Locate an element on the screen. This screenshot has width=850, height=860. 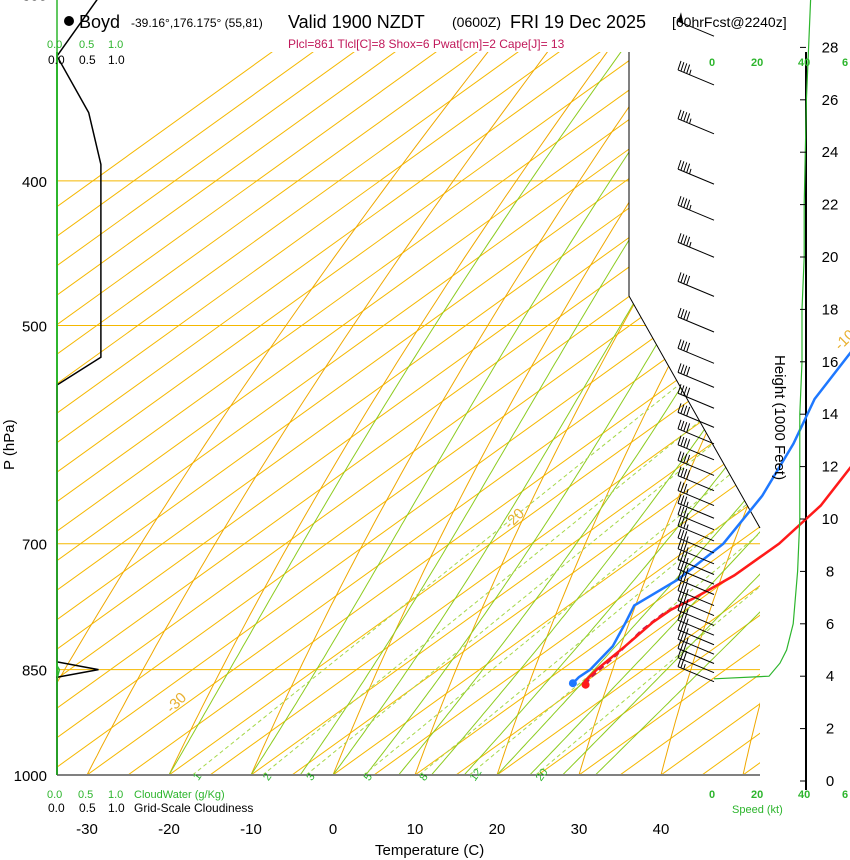
mixing-ratio-label: 20 is located at coordinates (542, 775).